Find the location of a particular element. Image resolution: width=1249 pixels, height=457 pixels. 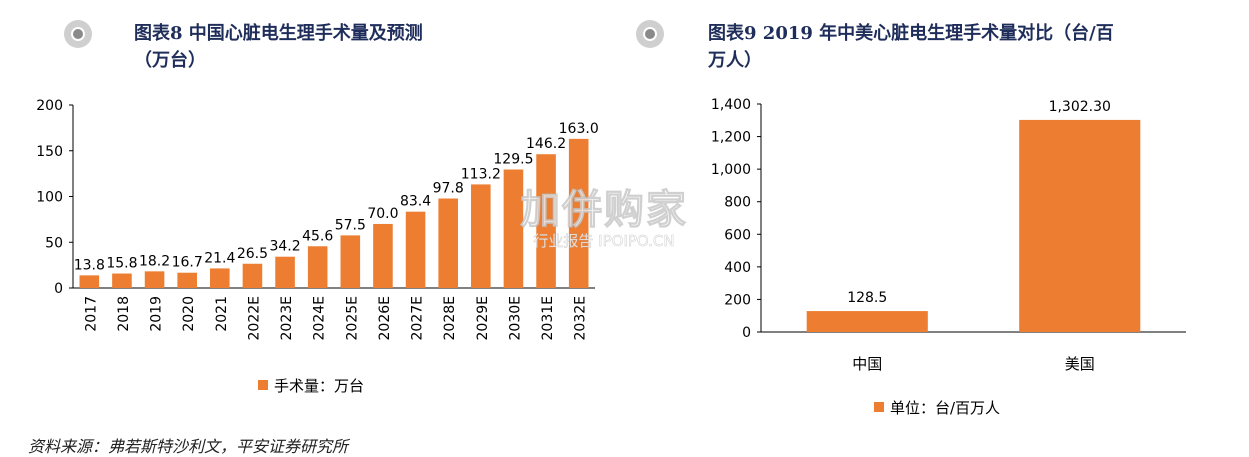

x-tick-label: 2023E is located at coordinates (287, 318).